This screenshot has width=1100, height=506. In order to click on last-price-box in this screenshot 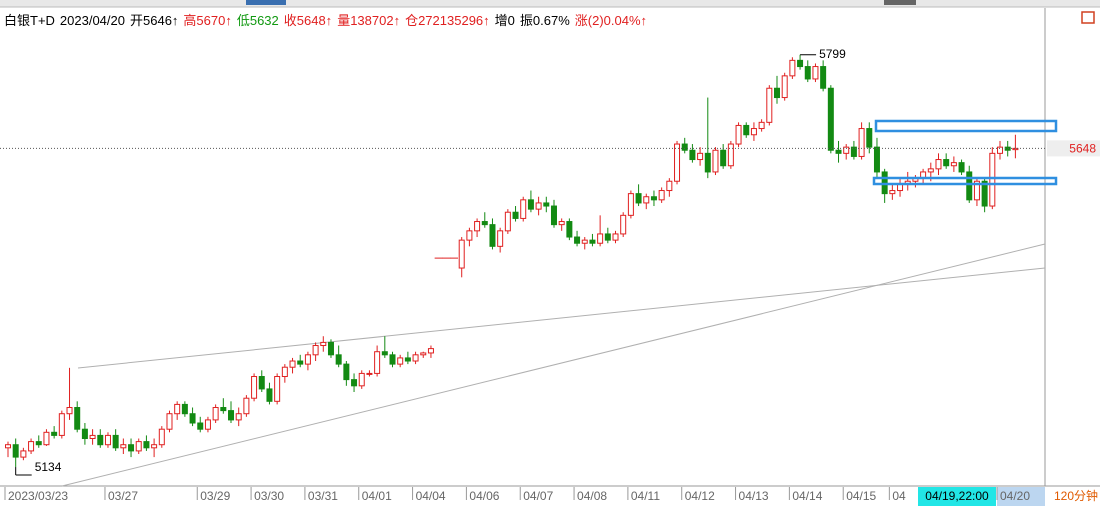, I will do `click(1073, 148)`.